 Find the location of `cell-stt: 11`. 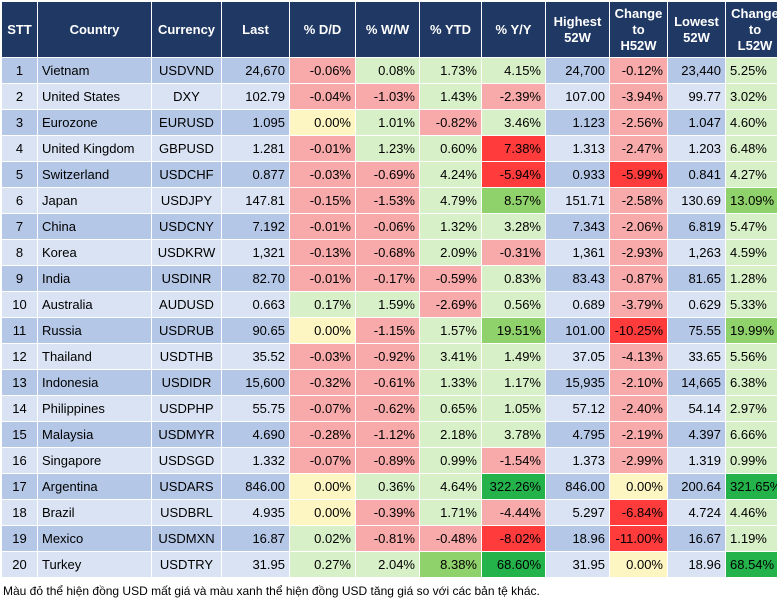

cell-stt: 11 is located at coordinates (20, 331).